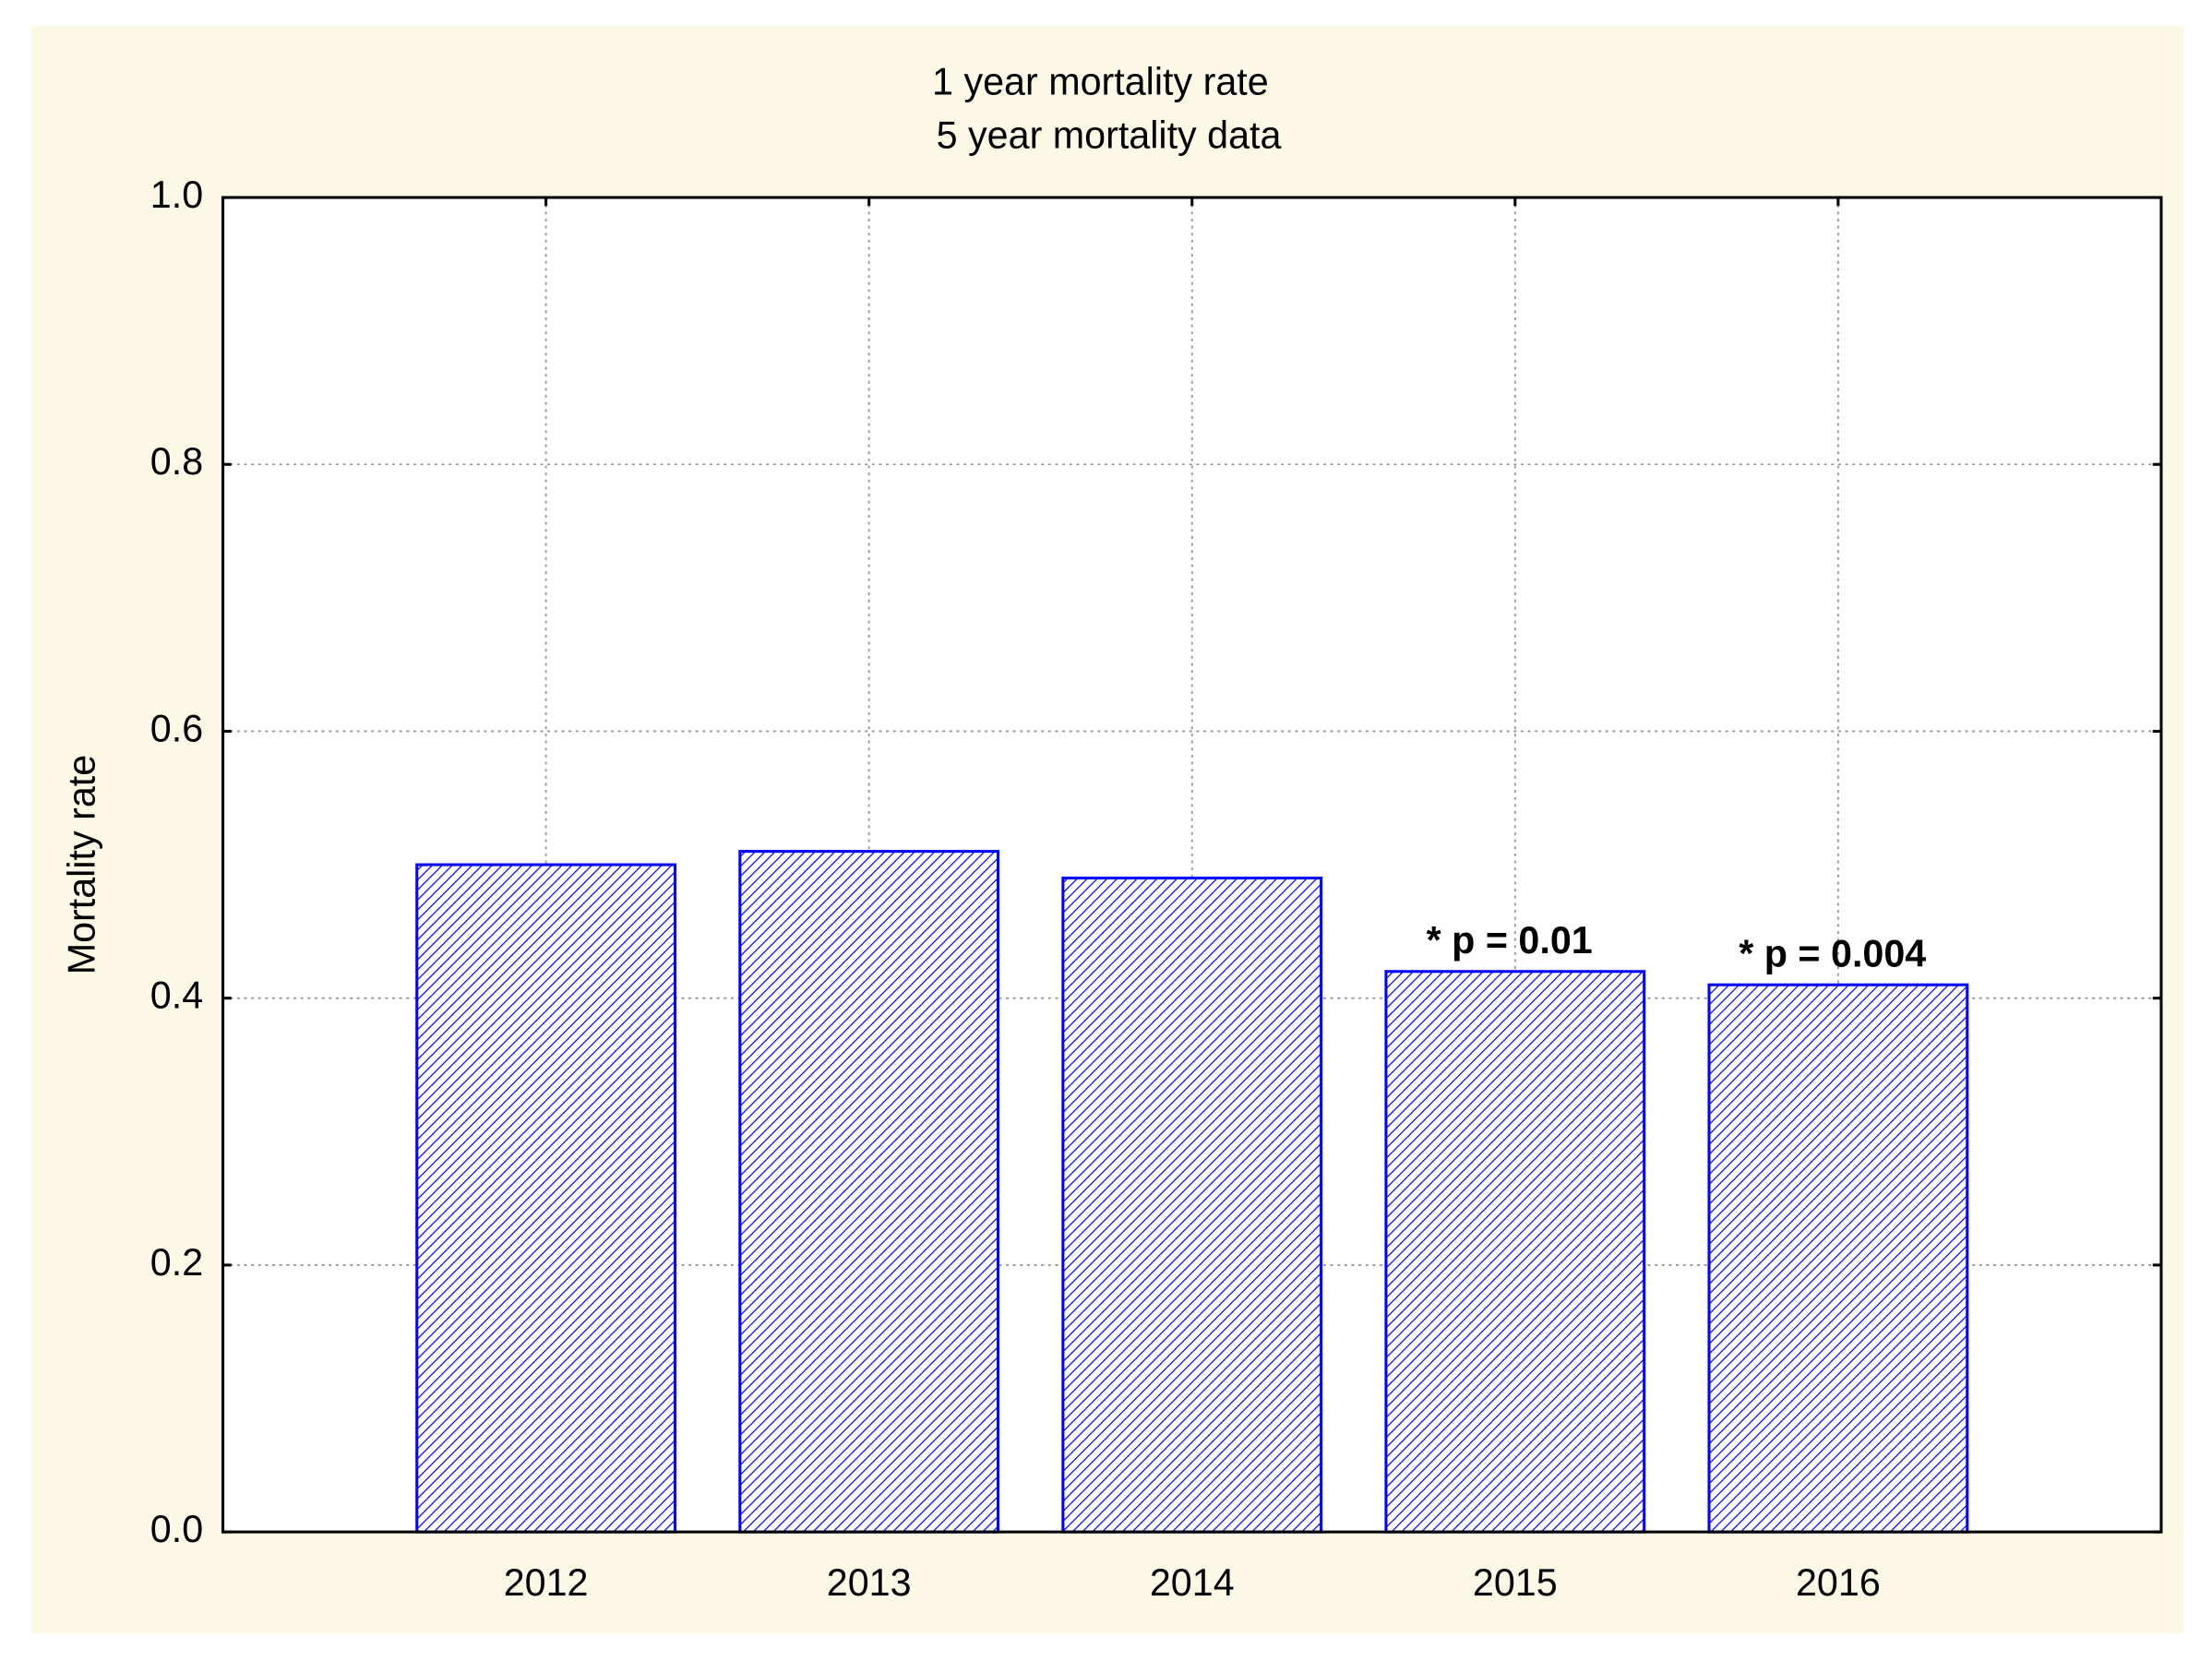  What do you see at coordinates (176, 1529) in the screenshot?
I see `y-tick-label: 0.0` at bounding box center [176, 1529].